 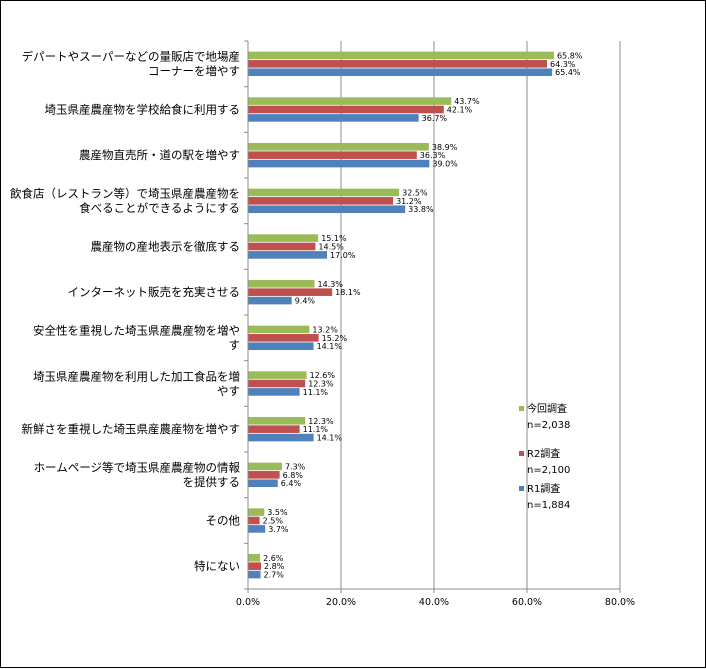 I want to click on category-label: 新鮮さを重視した埼玉県産農産物を増やす, so click(x=131, y=429).